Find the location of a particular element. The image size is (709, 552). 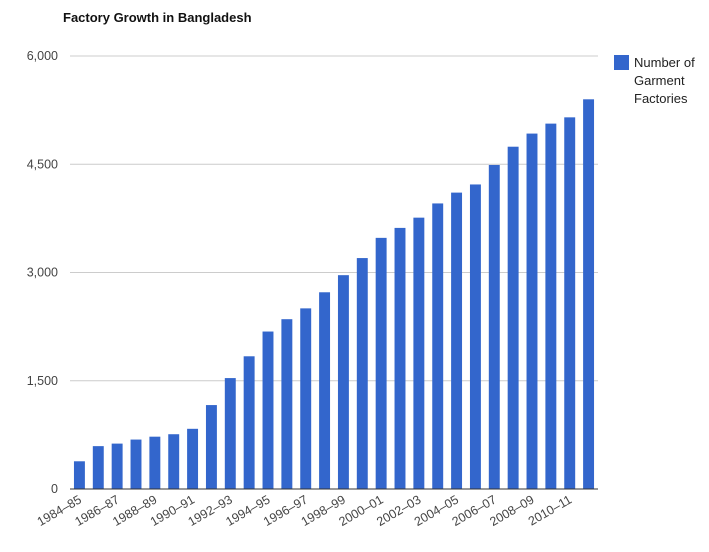

chart-title: Factory Growth in Bangladesh is located at coordinates (157, 17).